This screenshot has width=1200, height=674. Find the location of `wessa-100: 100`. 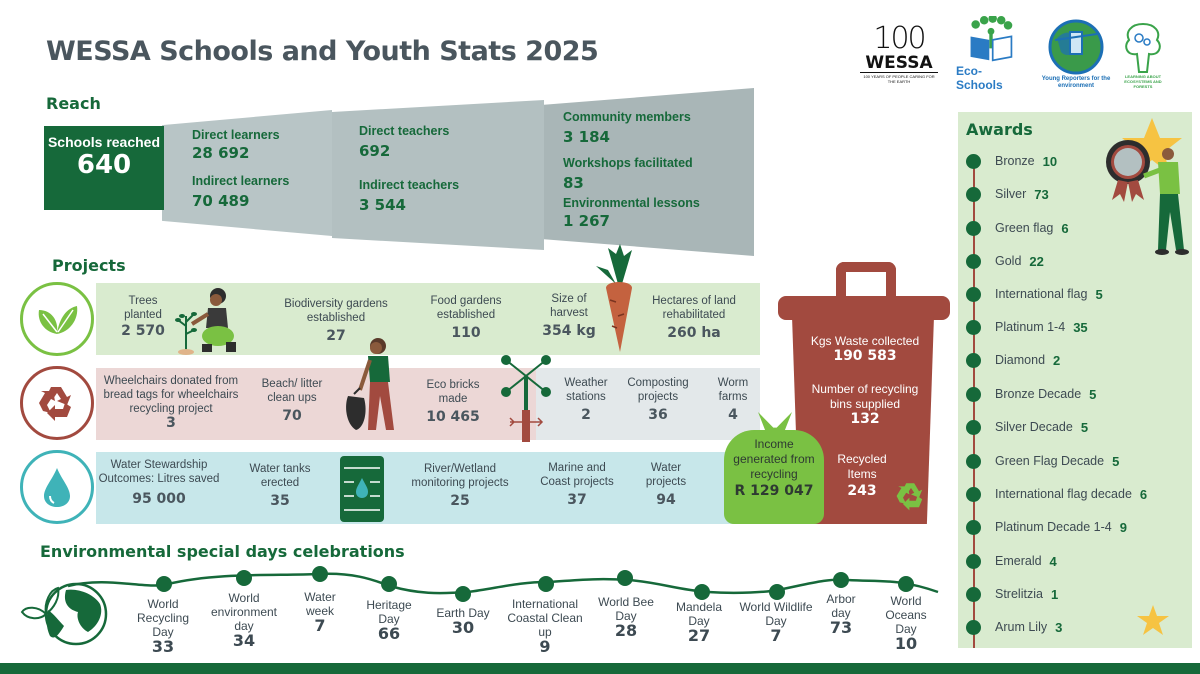

wessa-100: 100 is located at coordinates (899, 38).